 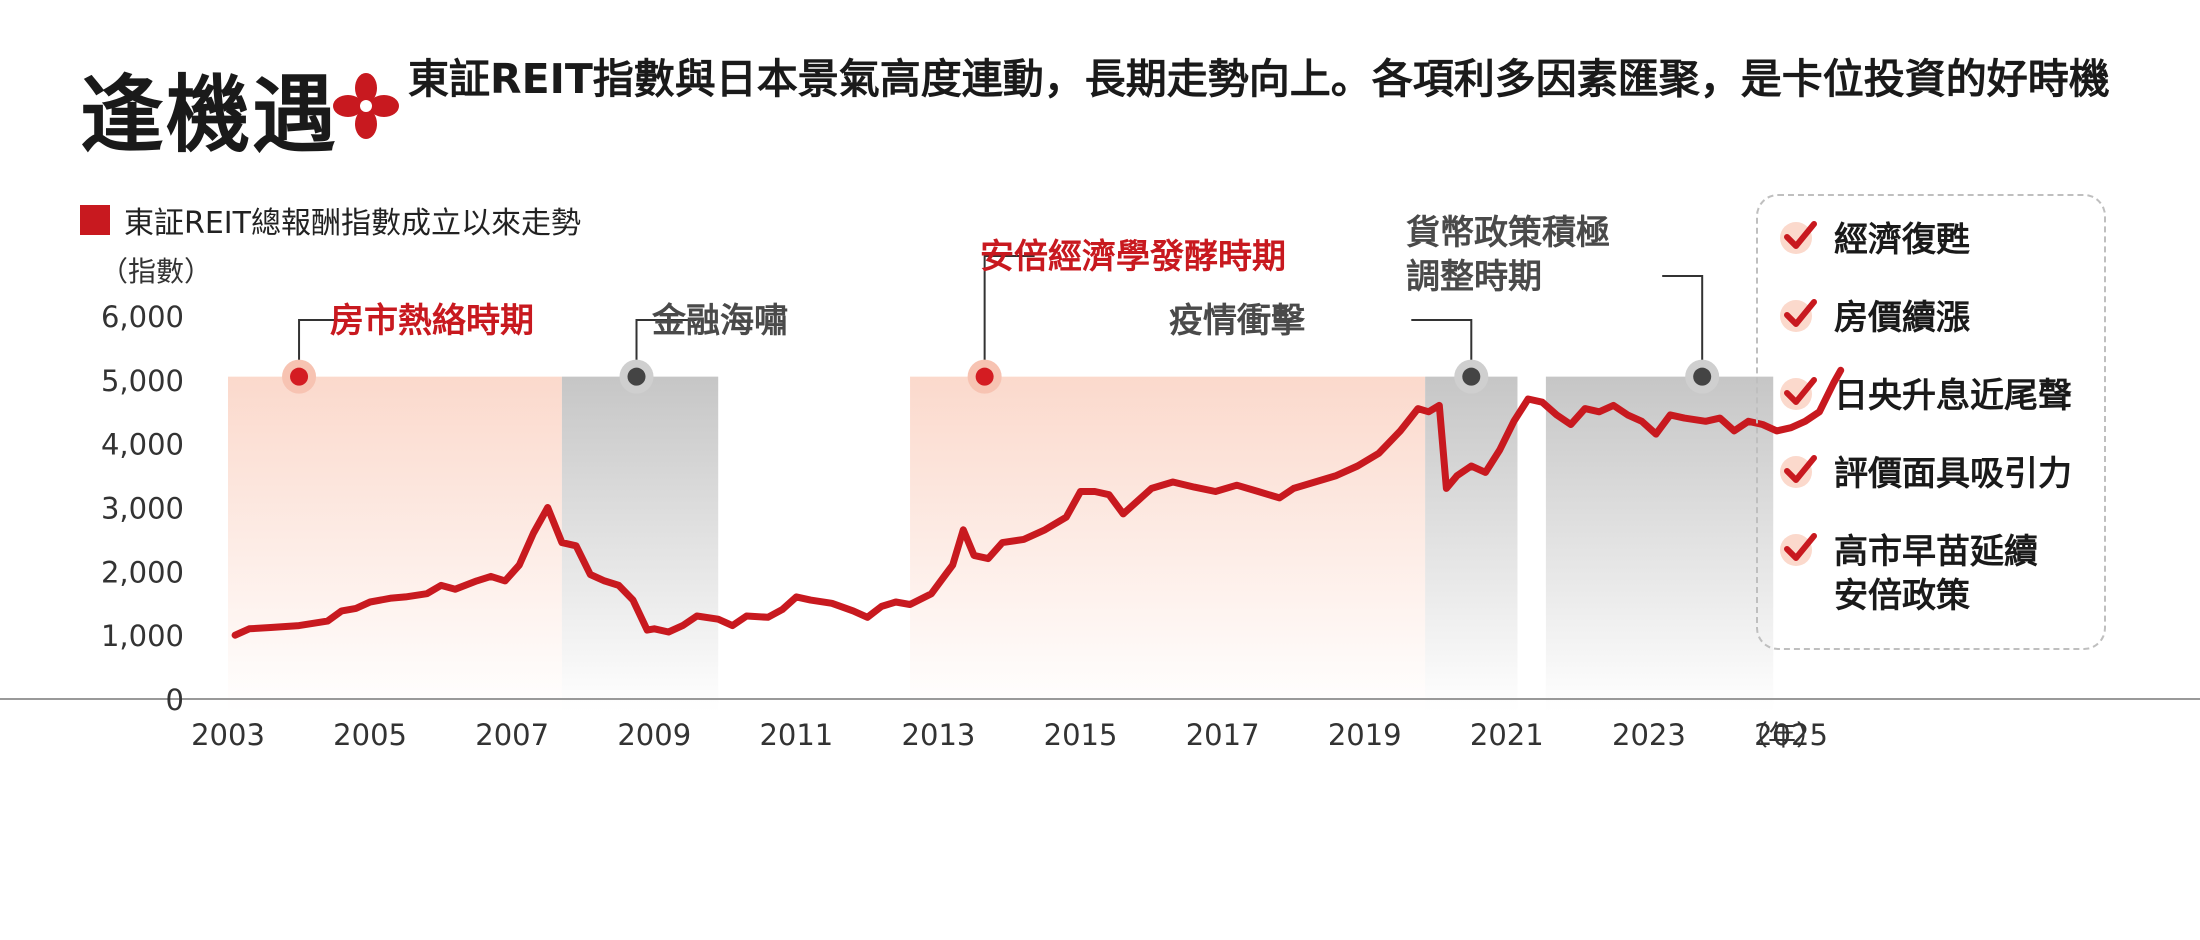 What do you see at coordinates (703, 347) in the screenshot?
I see `callout-dark-1: 金融海嘯` at bounding box center [703, 347].